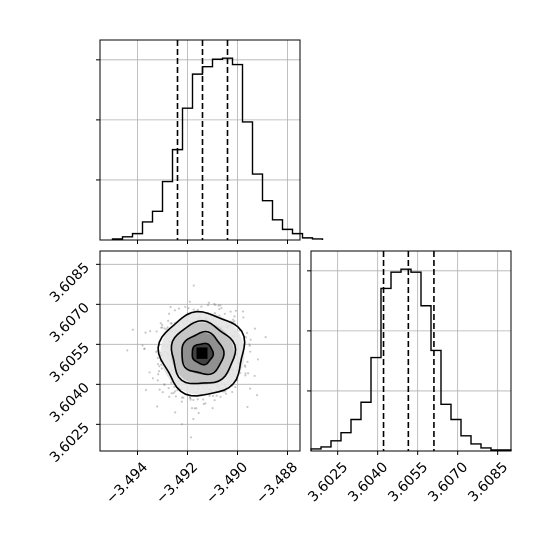 Image resolution: width=550 pixels, height=550 pixels. I want to click on joint-frame, so click(200, 351).